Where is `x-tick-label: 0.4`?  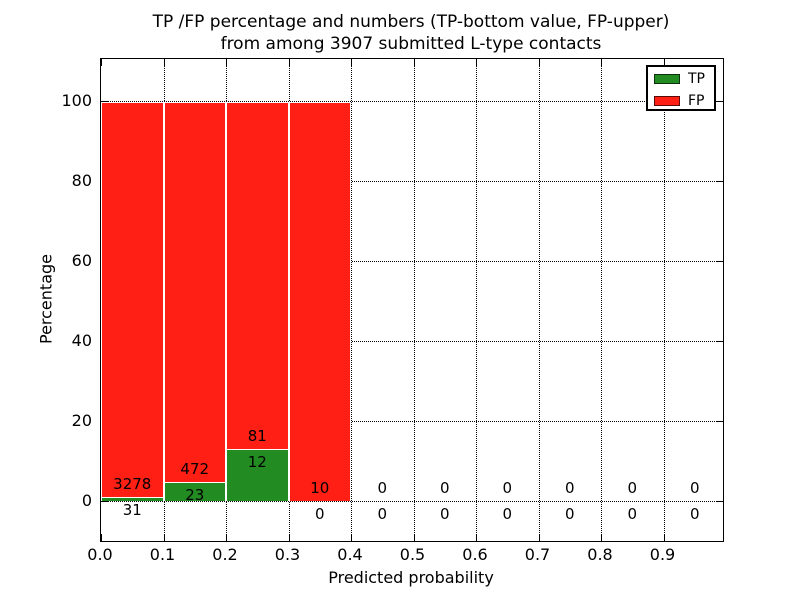
x-tick-label: 0.4 is located at coordinates (350, 554).